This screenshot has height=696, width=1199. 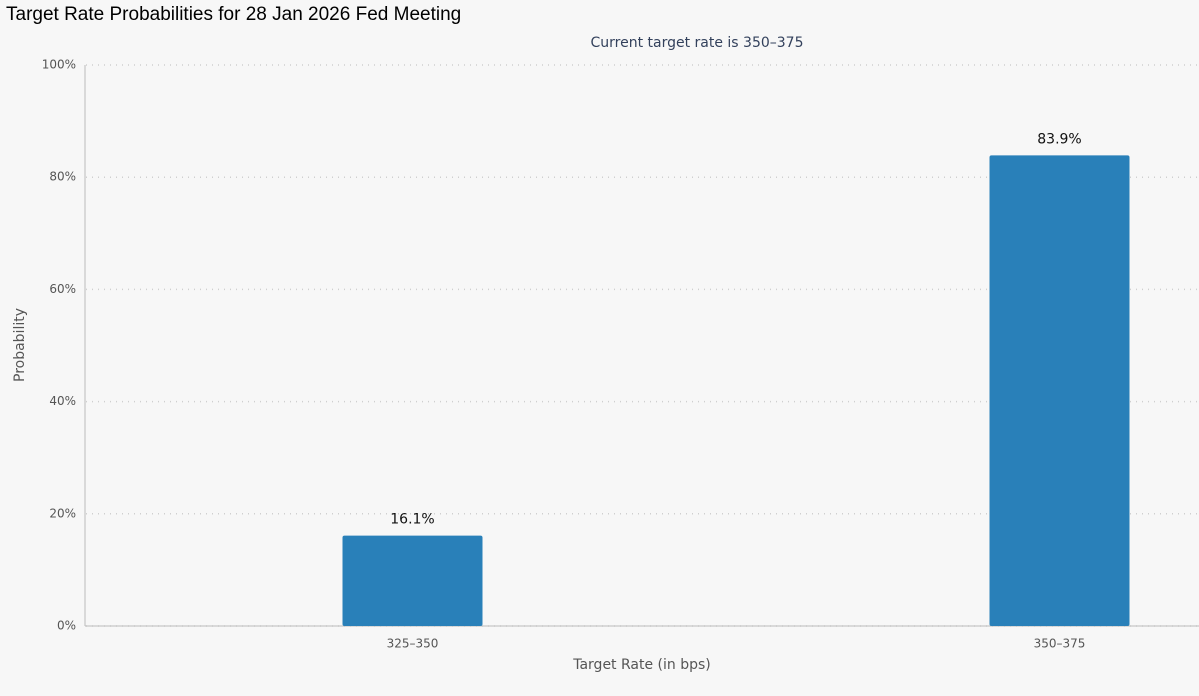 I want to click on chart-subtitle: Current target rate is 350–375, so click(x=696, y=43).